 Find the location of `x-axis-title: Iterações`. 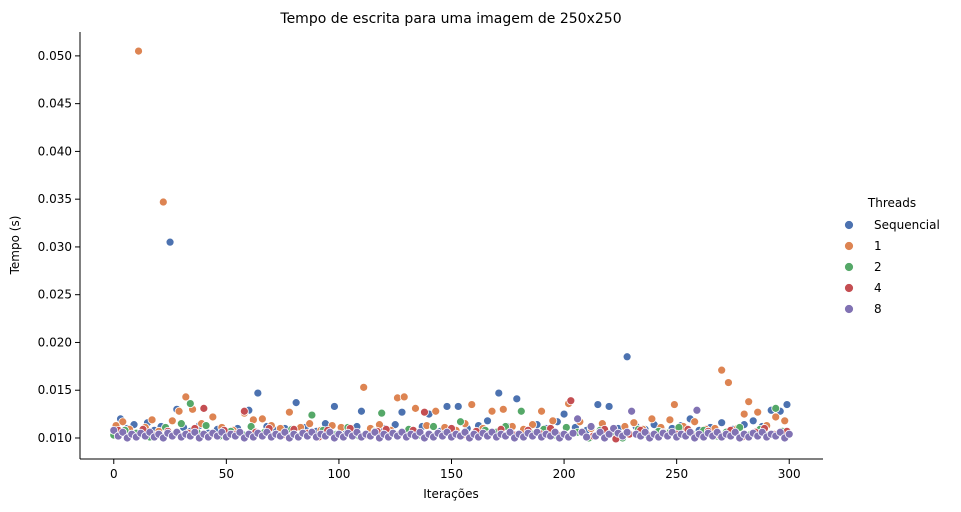

x-axis-title: Iterações is located at coordinates (451, 494).